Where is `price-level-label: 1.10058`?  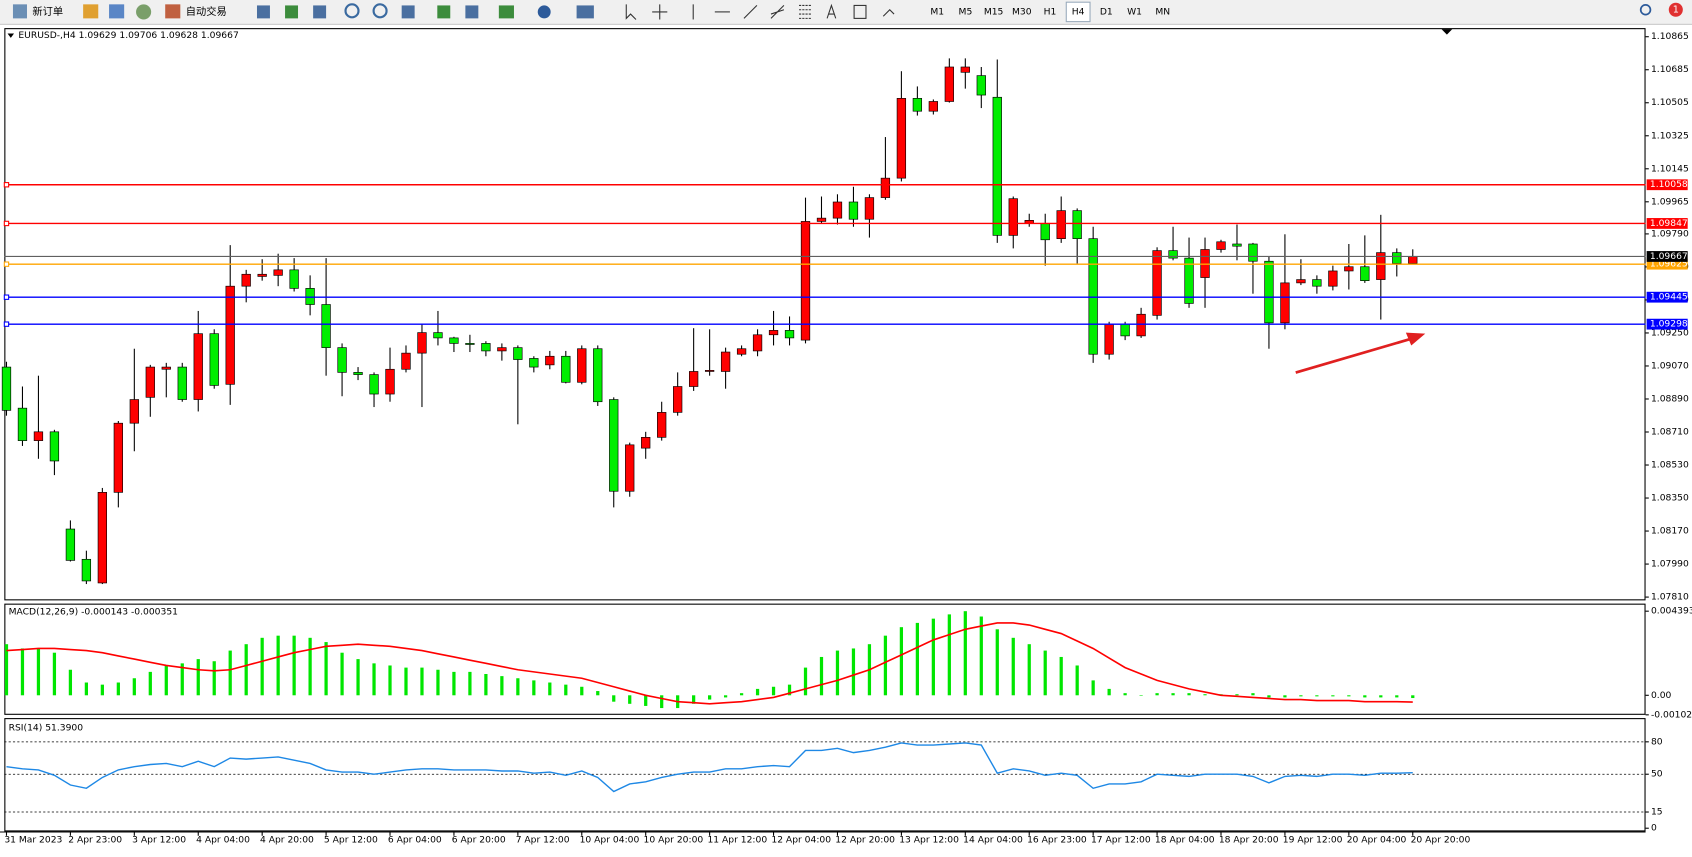 price-level-label: 1.10058 is located at coordinates (1669, 184).